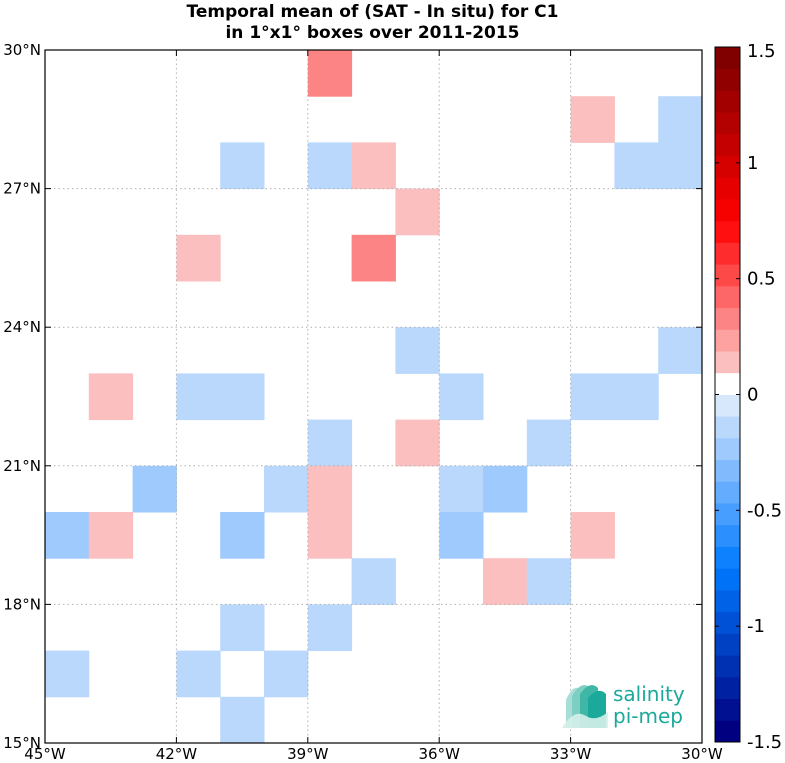  I want to click on y-tick-label: 18°N, so click(22, 604).